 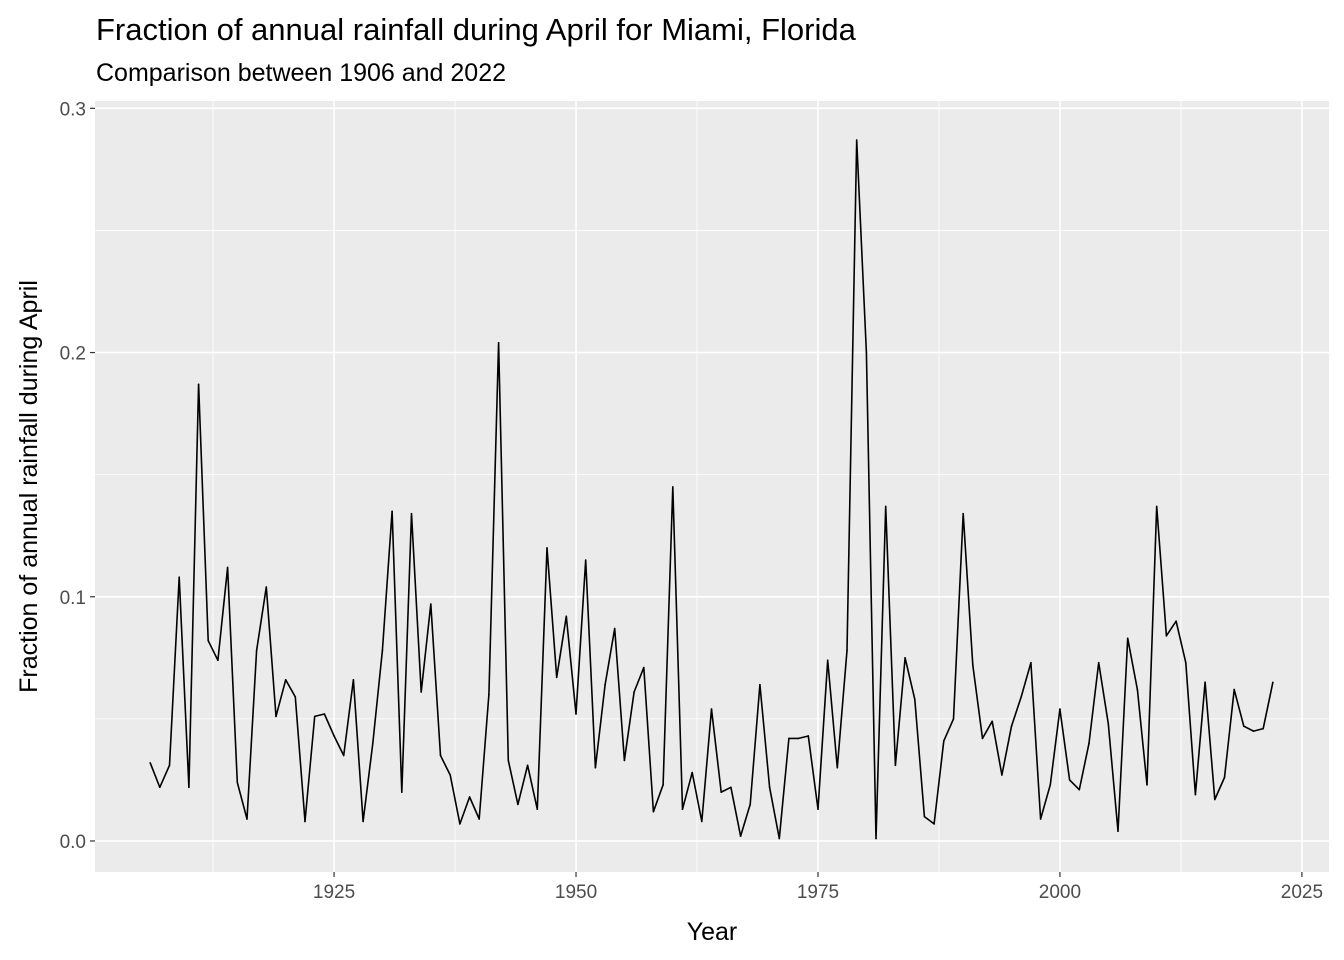 What do you see at coordinates (73, 598) in the screenshot?
I see `y-tick-label: 0.1` at bounding box center [73, 598].